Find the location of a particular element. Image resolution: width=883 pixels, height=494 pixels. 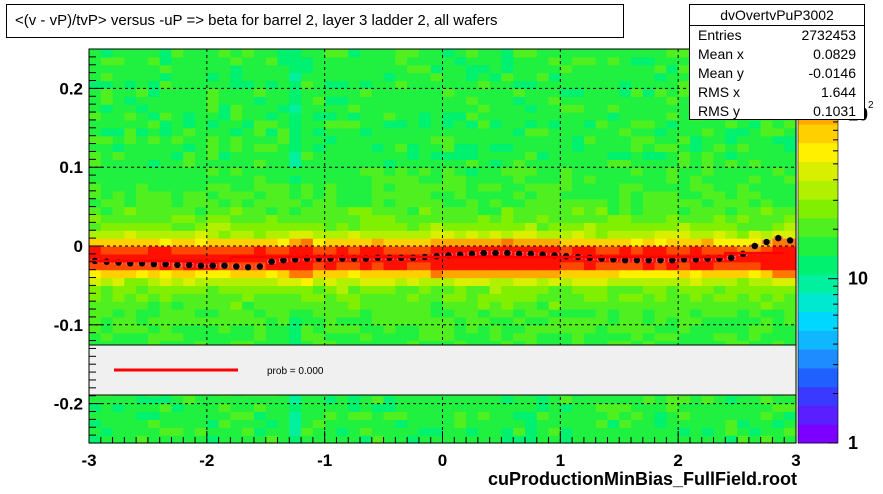

color-scale-band is located at coordinates (818, 152).